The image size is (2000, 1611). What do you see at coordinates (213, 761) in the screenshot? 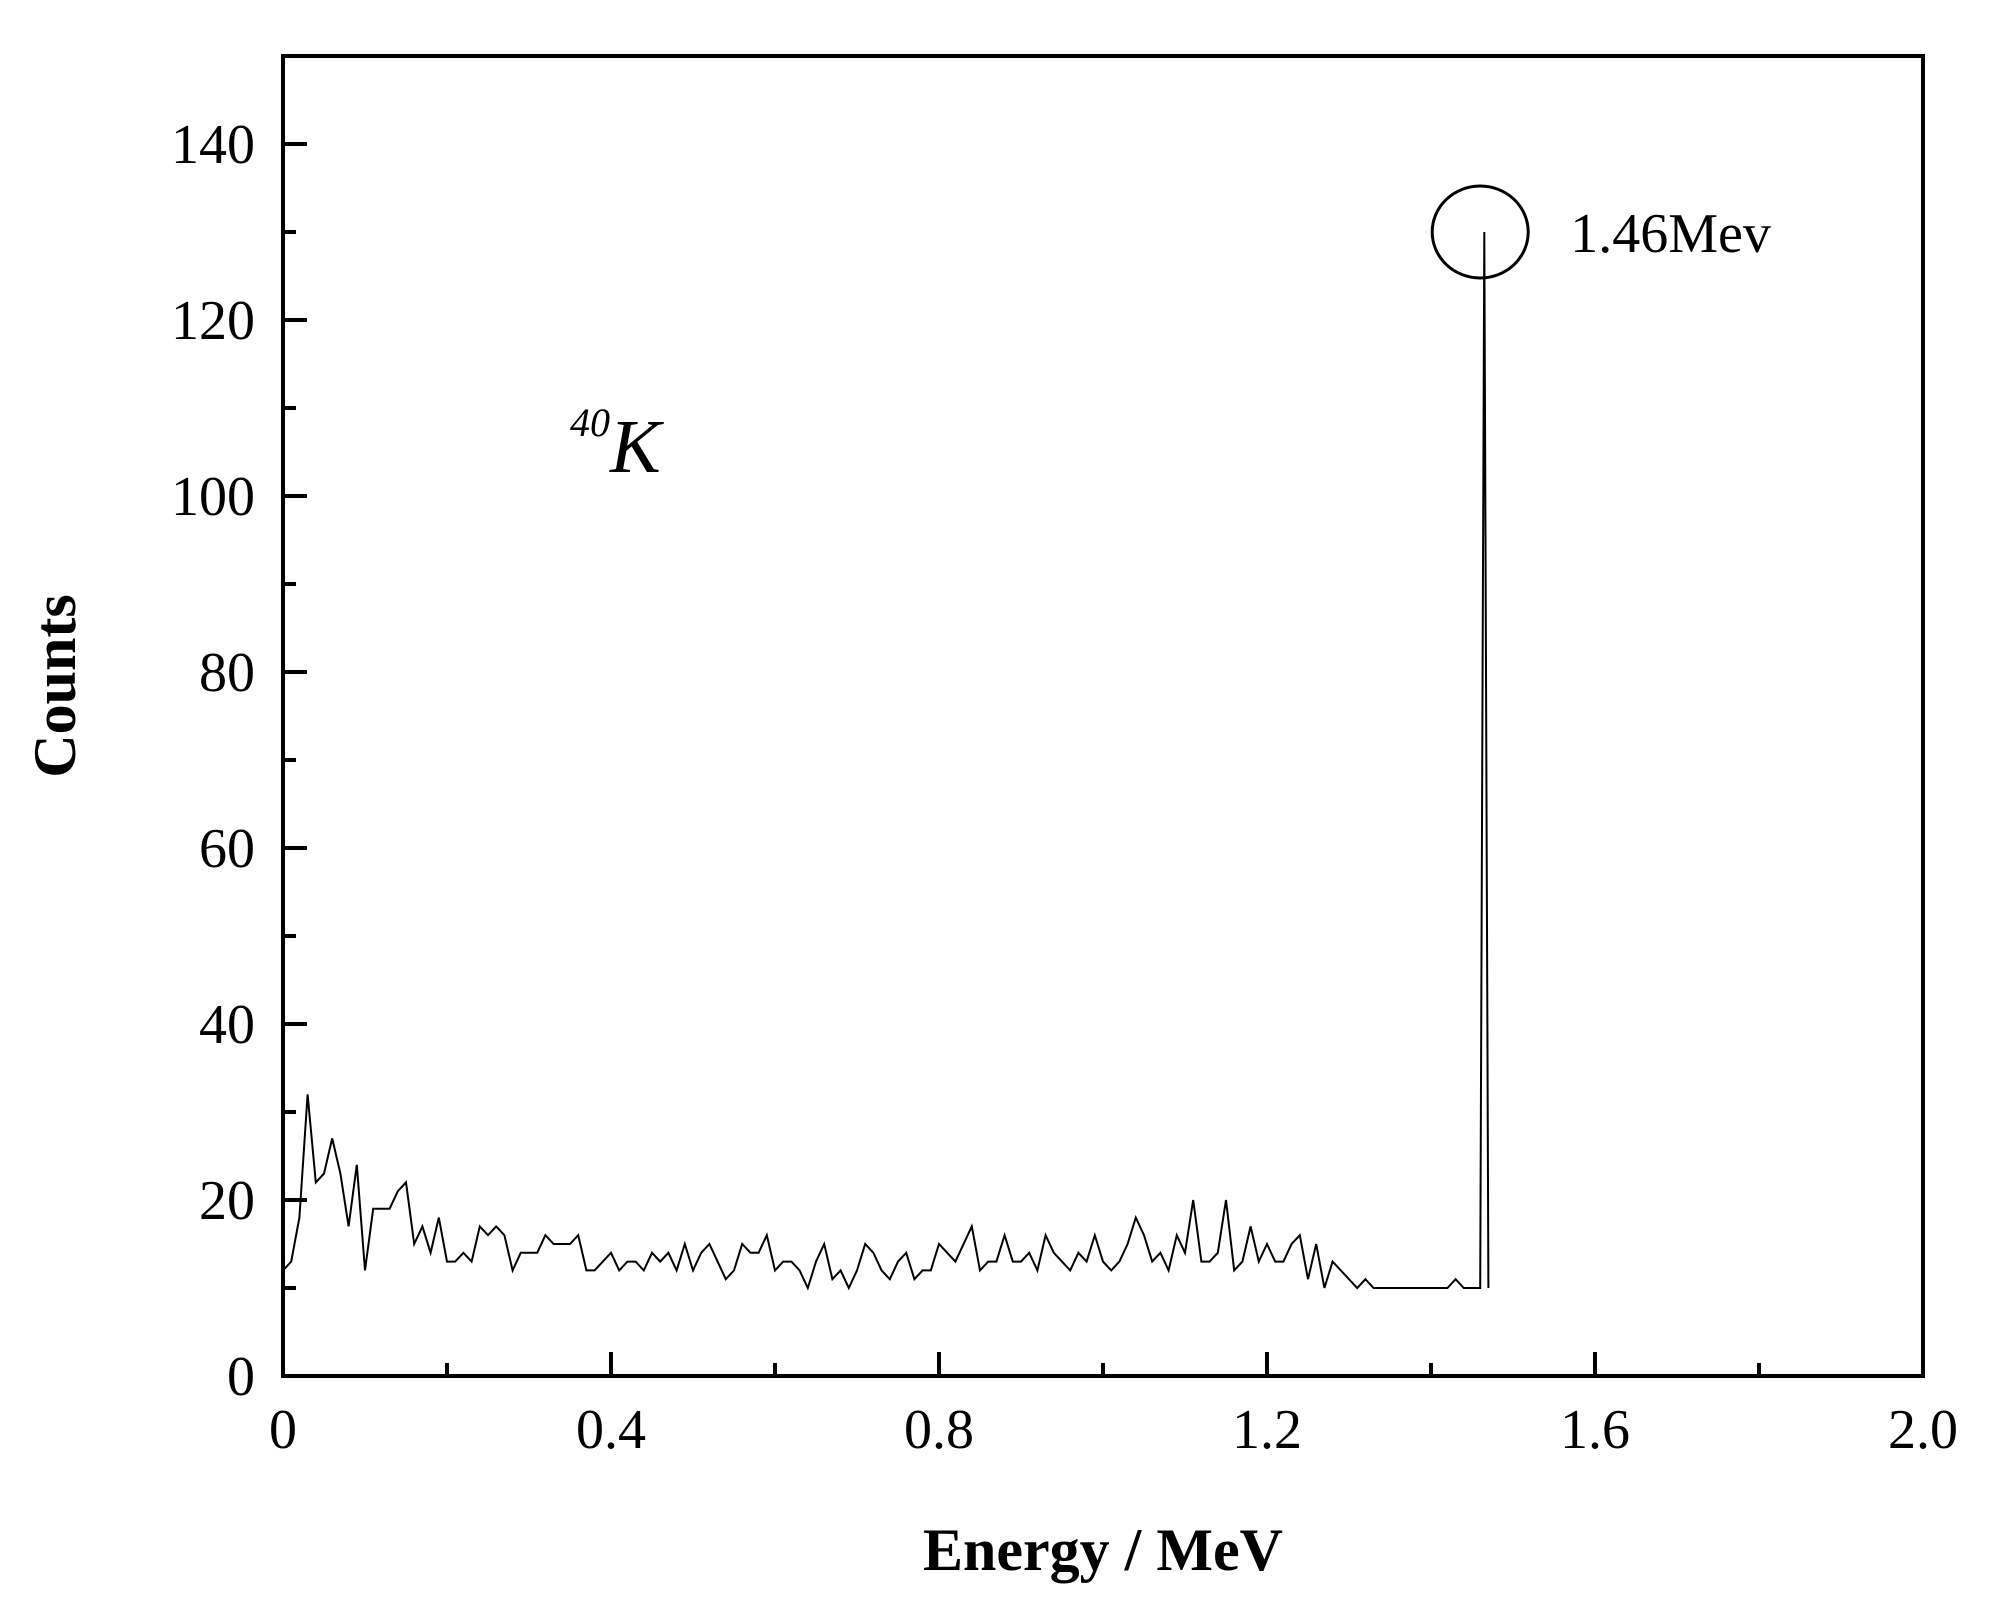
I see `y-axis-tick-labels: 0 20 40 60 80 100 120 140` at bounding box center [213, 761].